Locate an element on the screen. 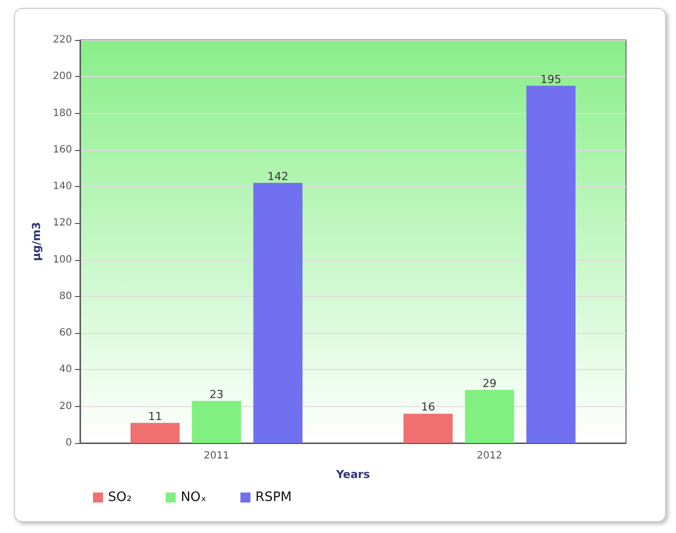  x-tick-label: 2011 is located at coordinates (217, 456).